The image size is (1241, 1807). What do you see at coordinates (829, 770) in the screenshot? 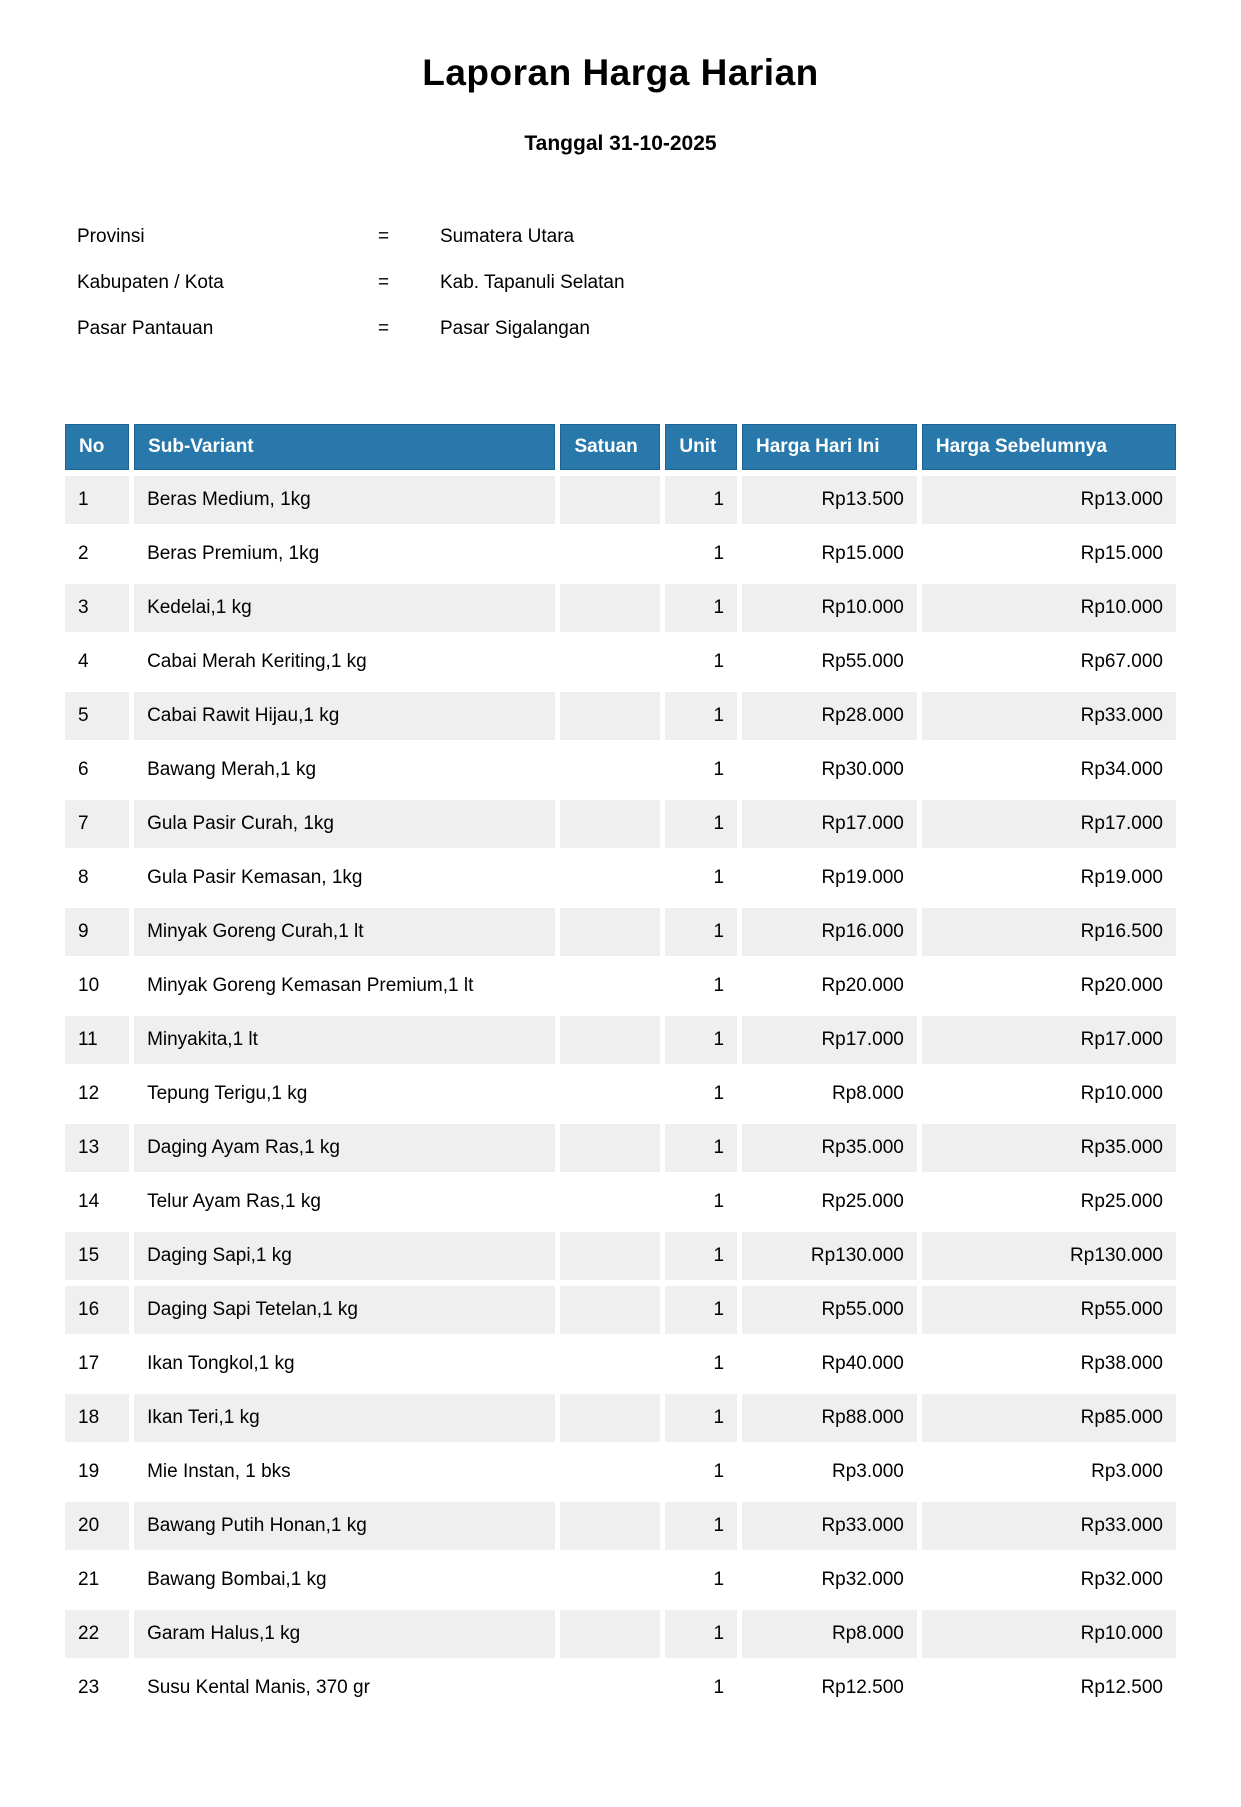
I see `row-harga-hari-ini: Rp30.000` at bounding box center [829, 770].